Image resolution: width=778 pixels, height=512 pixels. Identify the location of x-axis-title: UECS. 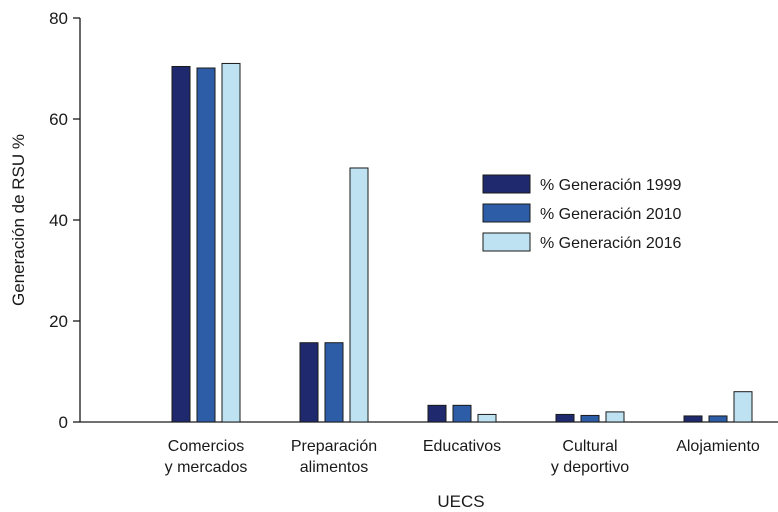
(460, 501).